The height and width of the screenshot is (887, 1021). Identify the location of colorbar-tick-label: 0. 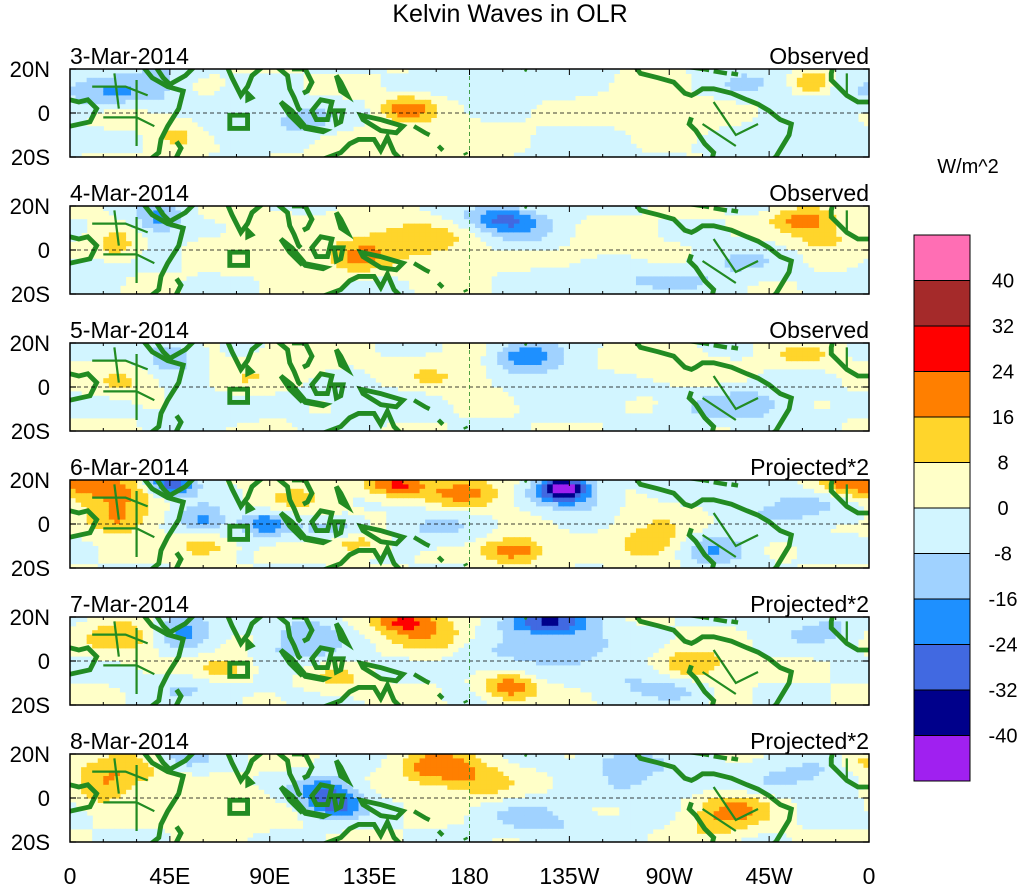
(1002, 509).